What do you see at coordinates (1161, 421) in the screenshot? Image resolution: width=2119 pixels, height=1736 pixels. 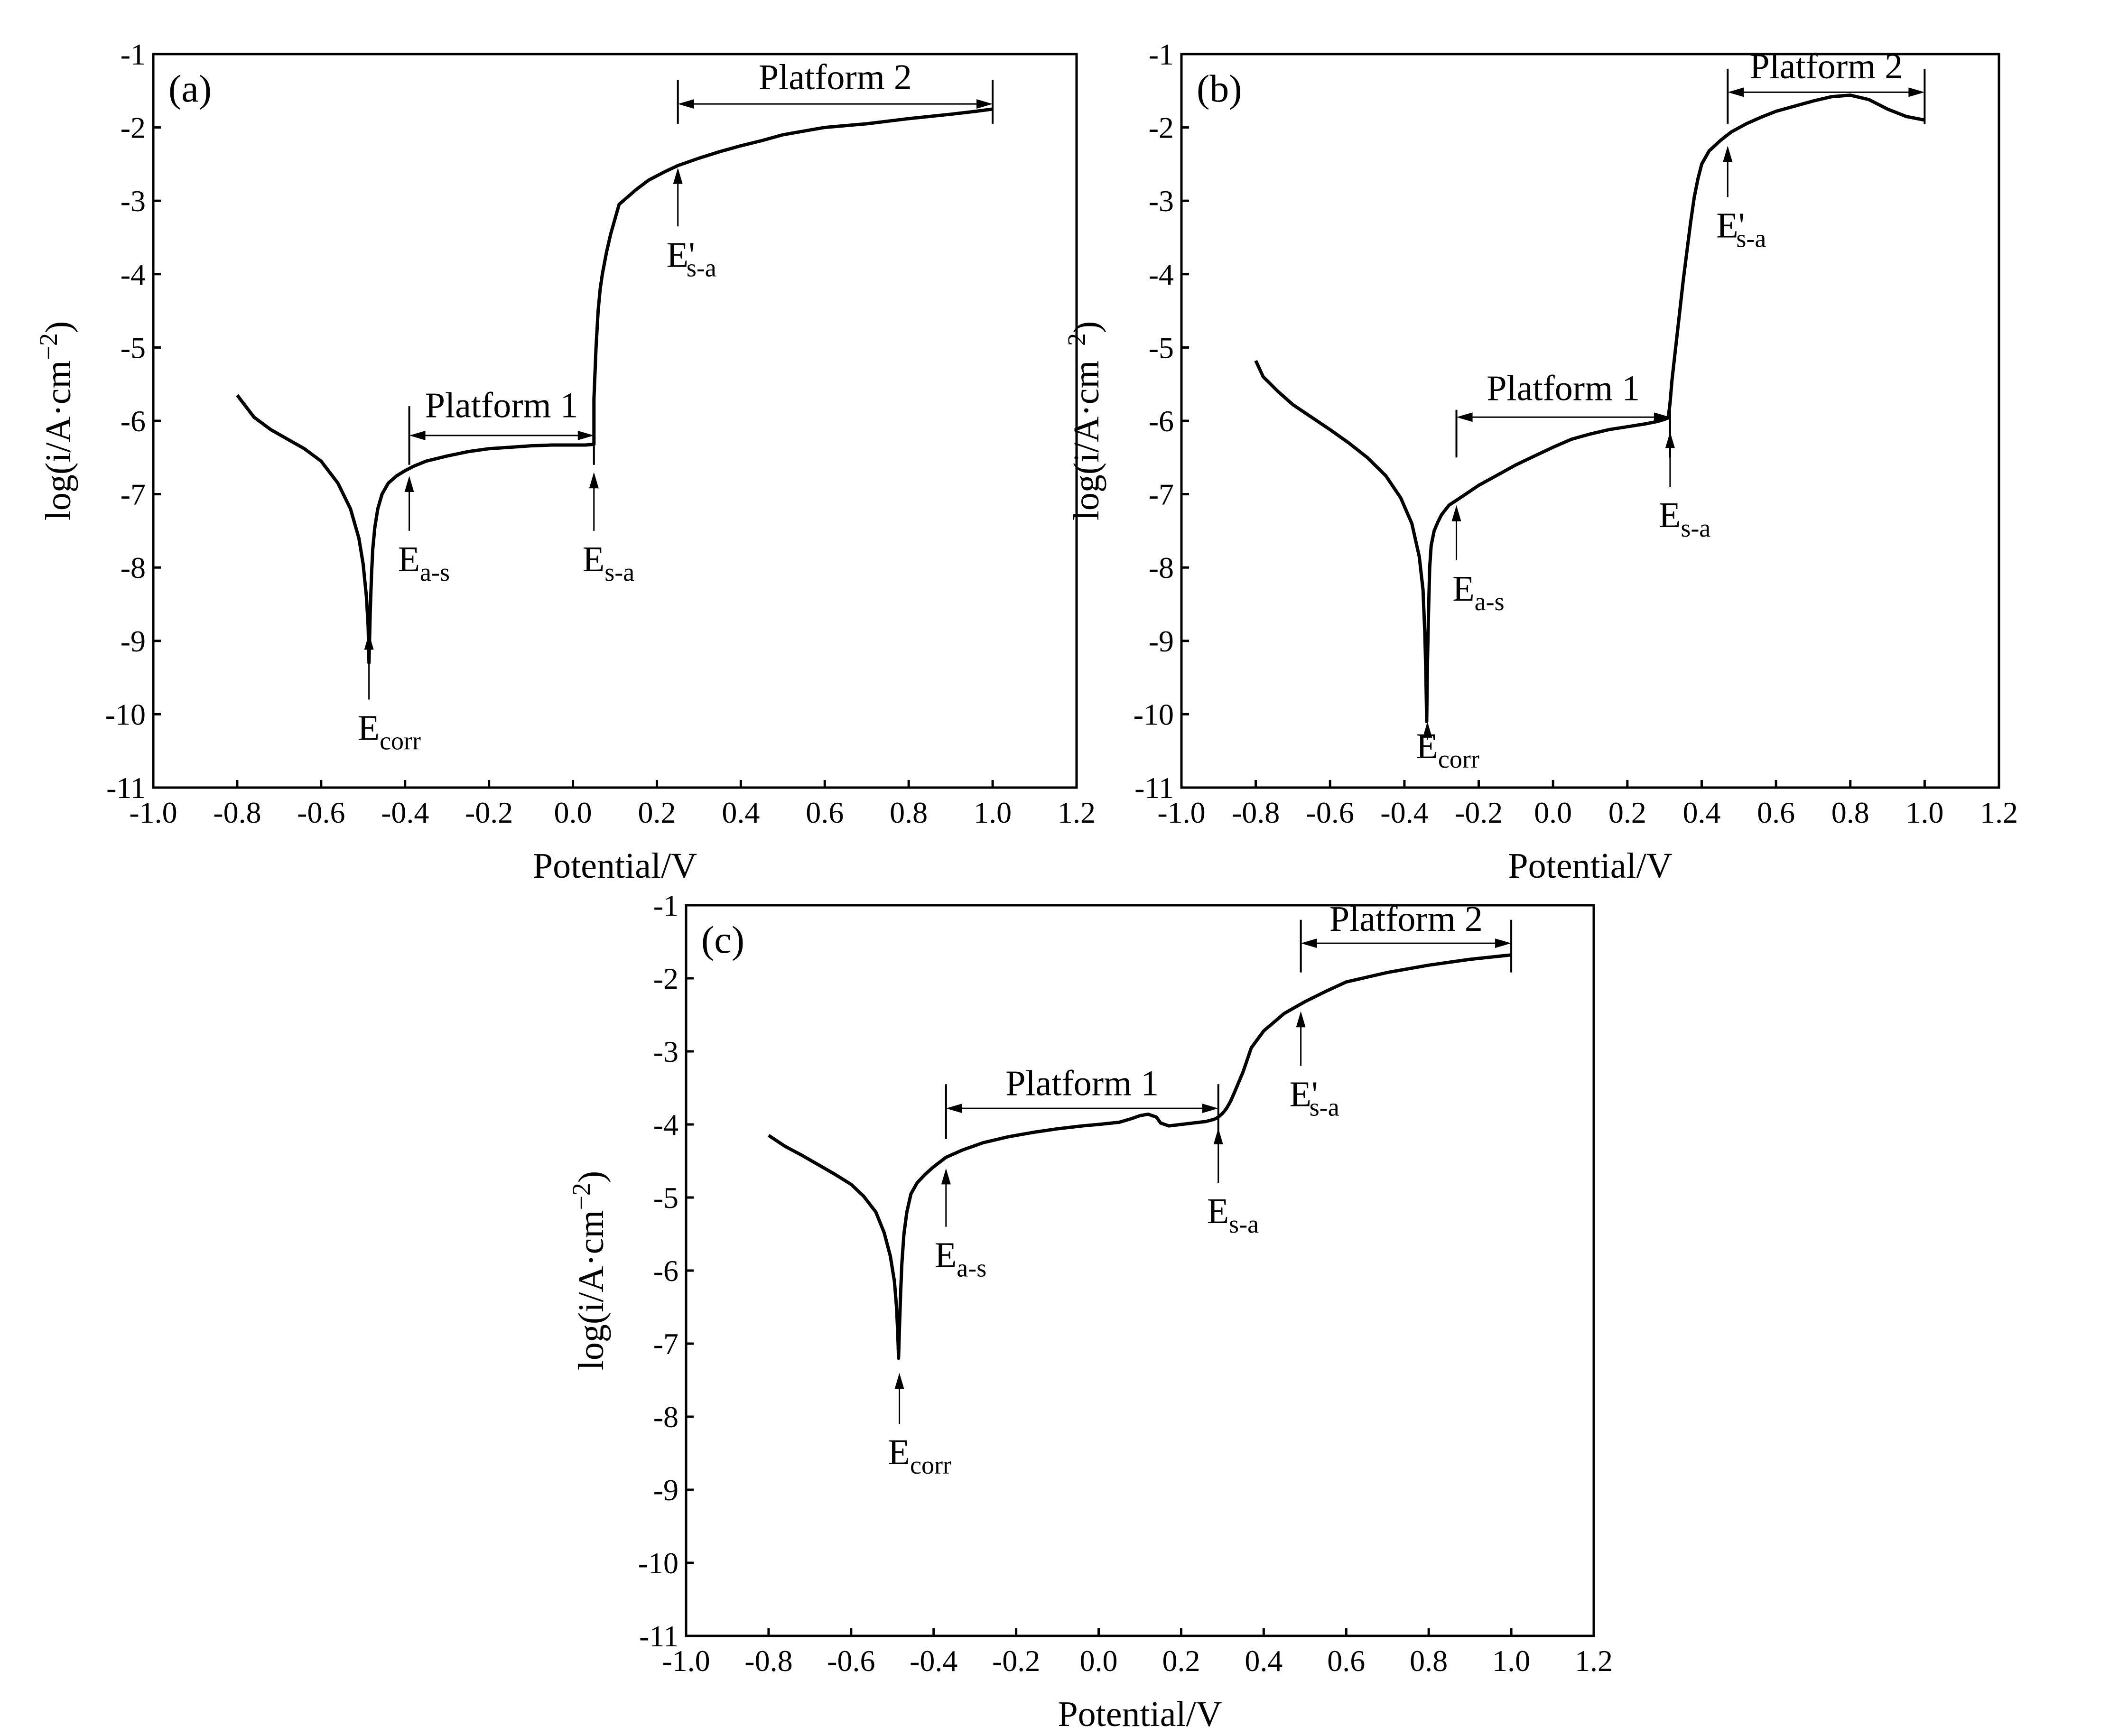 I see `y-tick-label: -6` at bounding box center [1161, 421].